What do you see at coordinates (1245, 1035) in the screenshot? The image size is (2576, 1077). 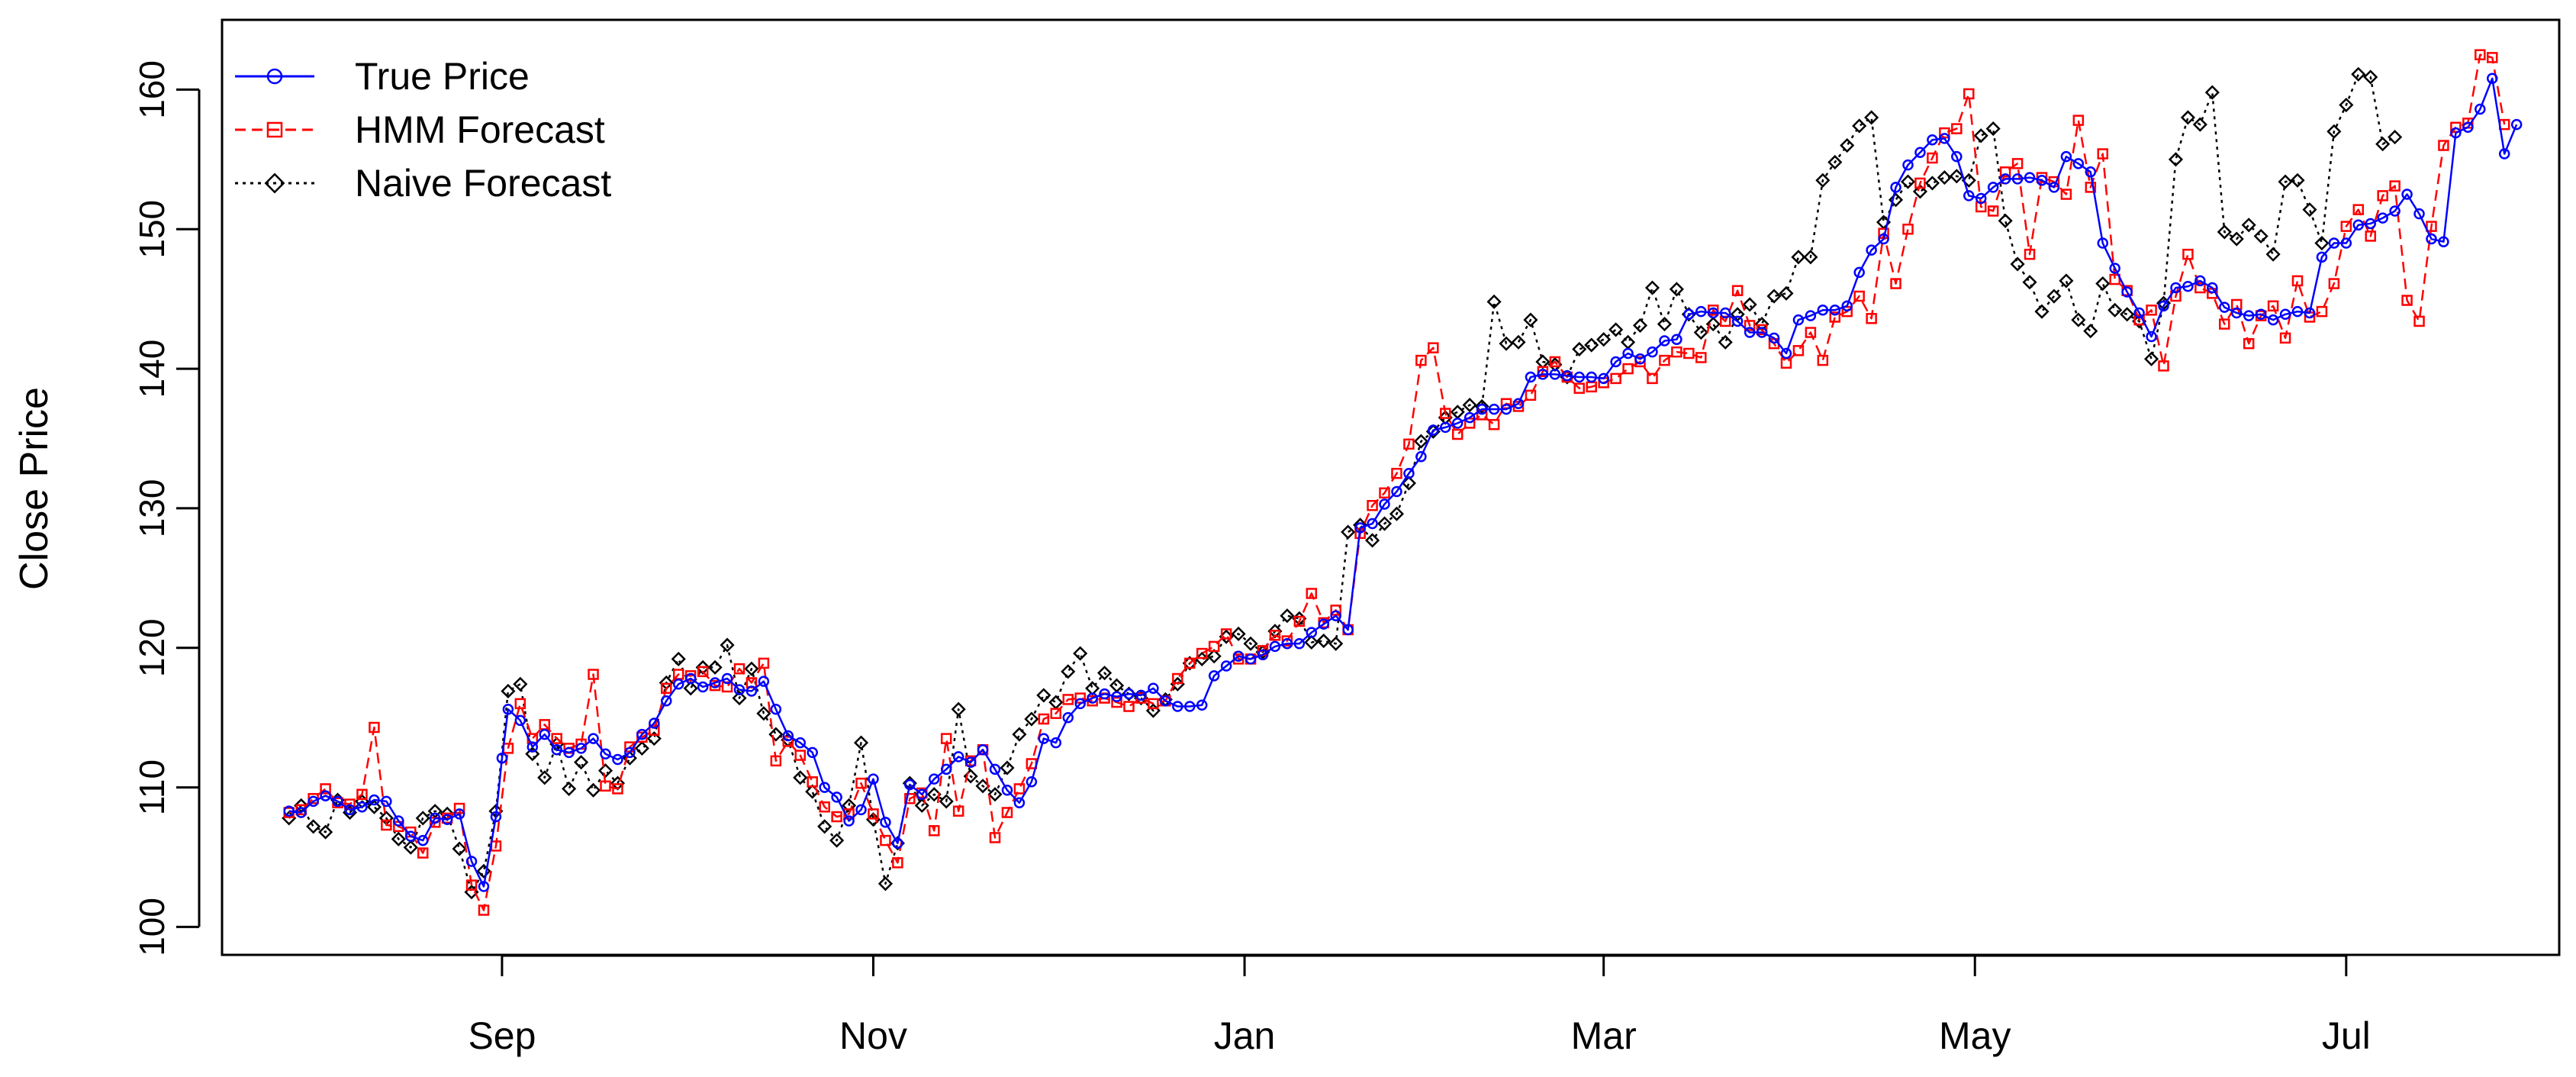 I see `x-tick-label: Jan` at bounding box center [1245, 1035].